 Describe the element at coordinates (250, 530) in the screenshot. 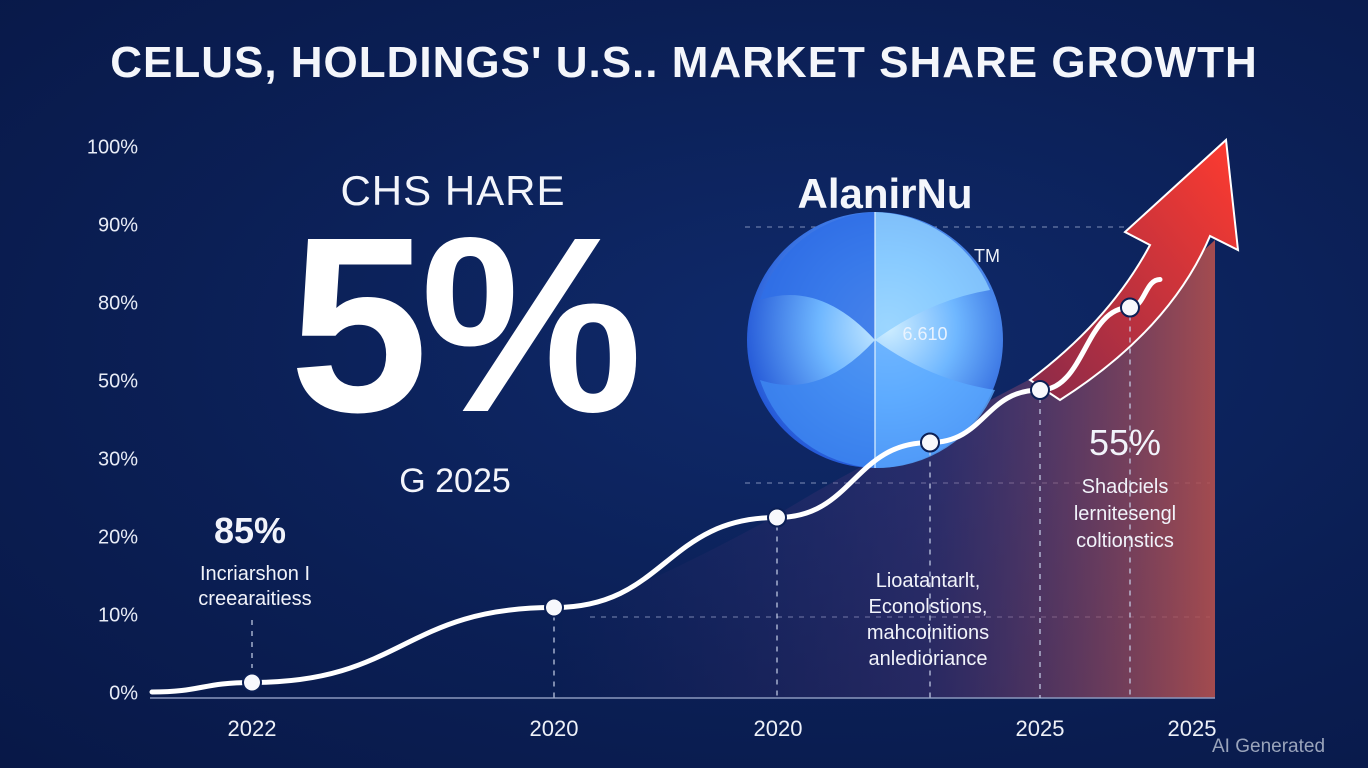

I see `annotation-left-percent: 85%` at that location.